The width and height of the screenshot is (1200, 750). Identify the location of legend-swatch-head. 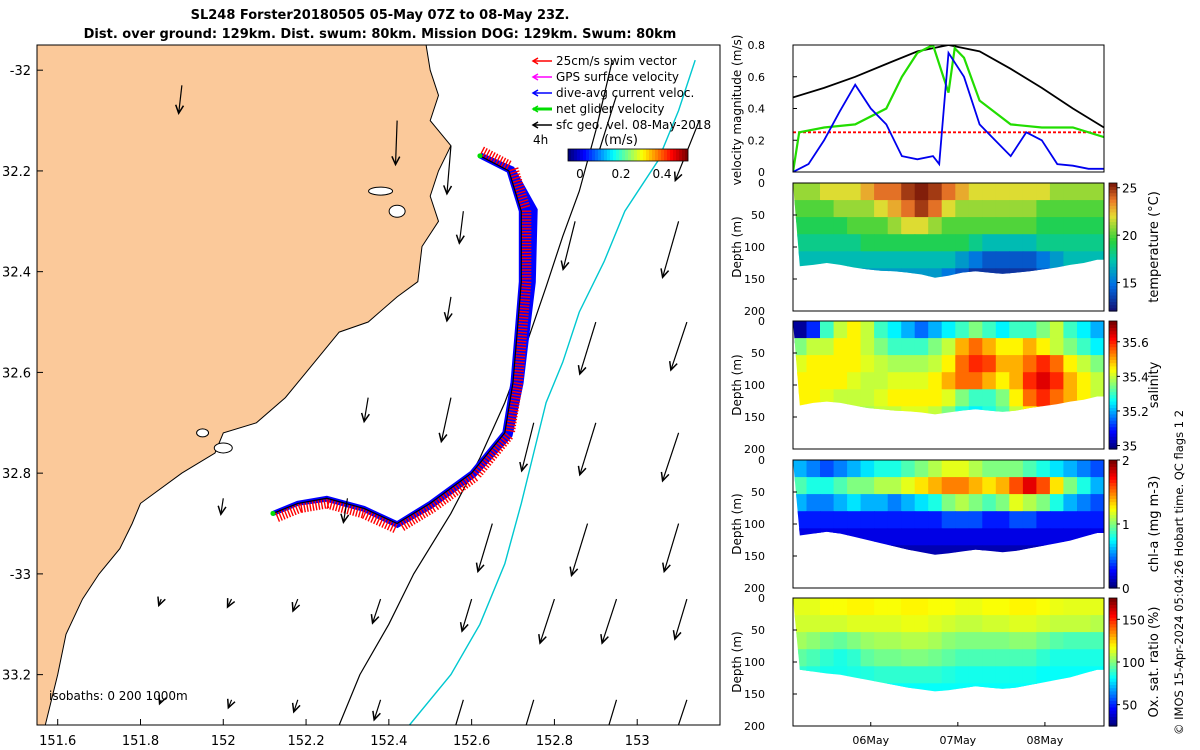
(535, 93).